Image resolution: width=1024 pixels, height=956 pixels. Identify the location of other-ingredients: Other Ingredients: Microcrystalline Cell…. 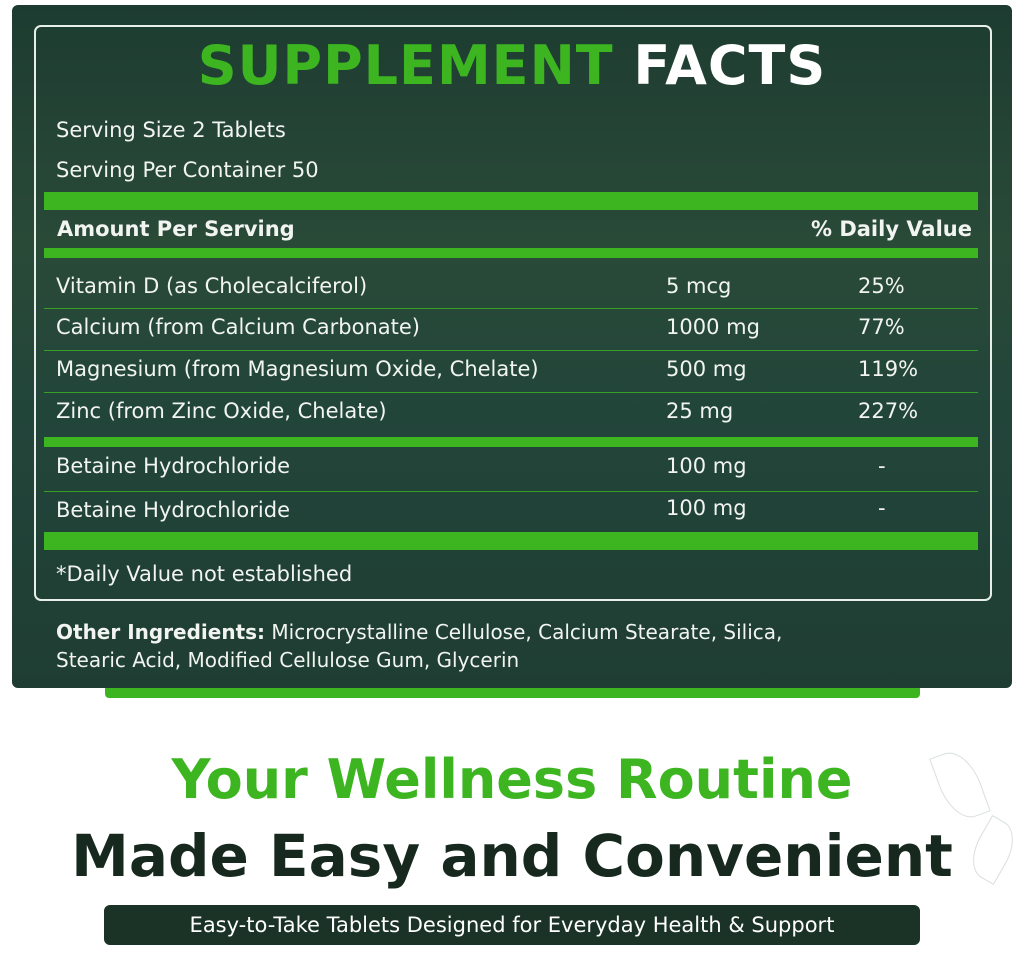
(419, 632).